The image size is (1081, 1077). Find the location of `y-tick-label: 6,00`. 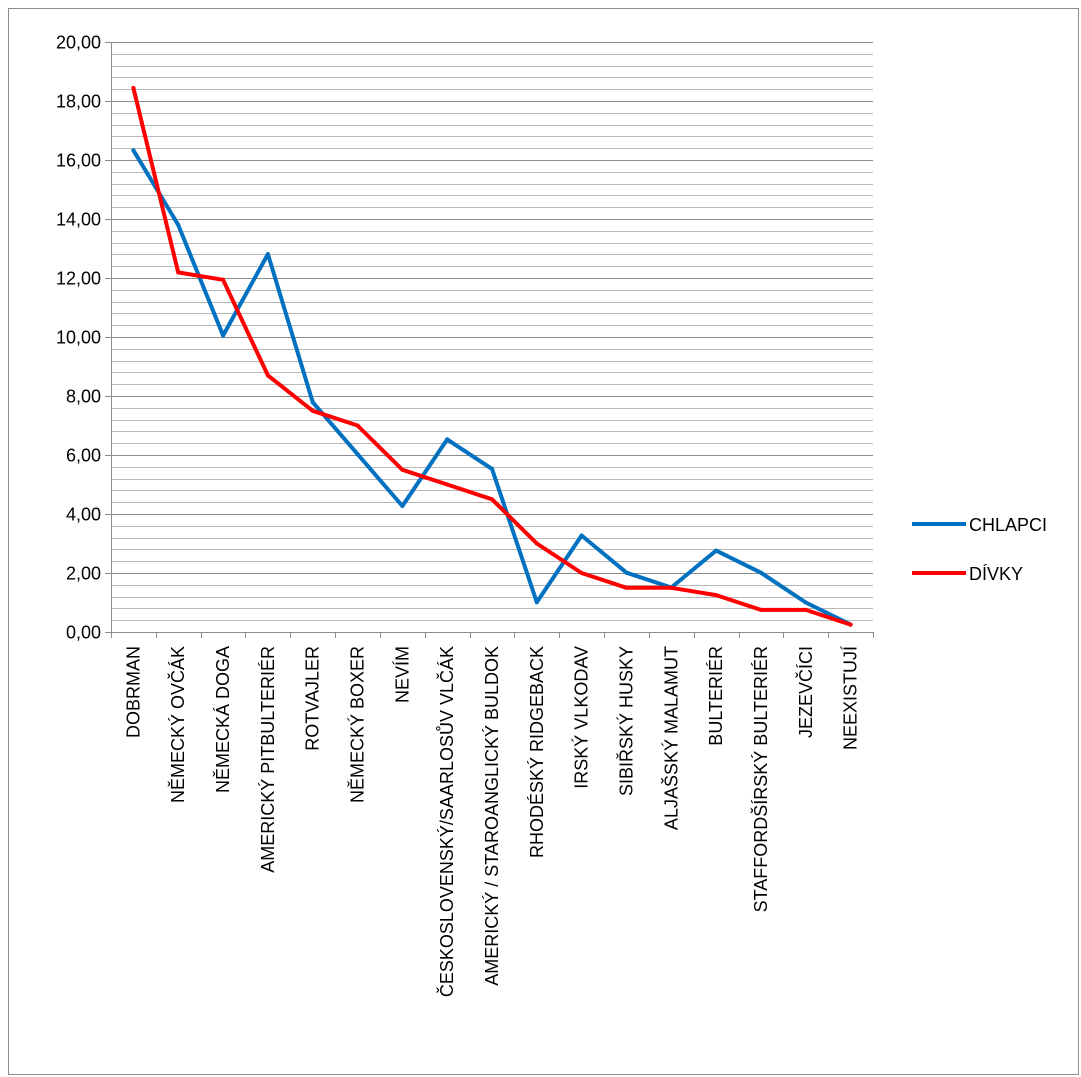

y-tick-label: 6,00 is located at coordinates (83, 456).